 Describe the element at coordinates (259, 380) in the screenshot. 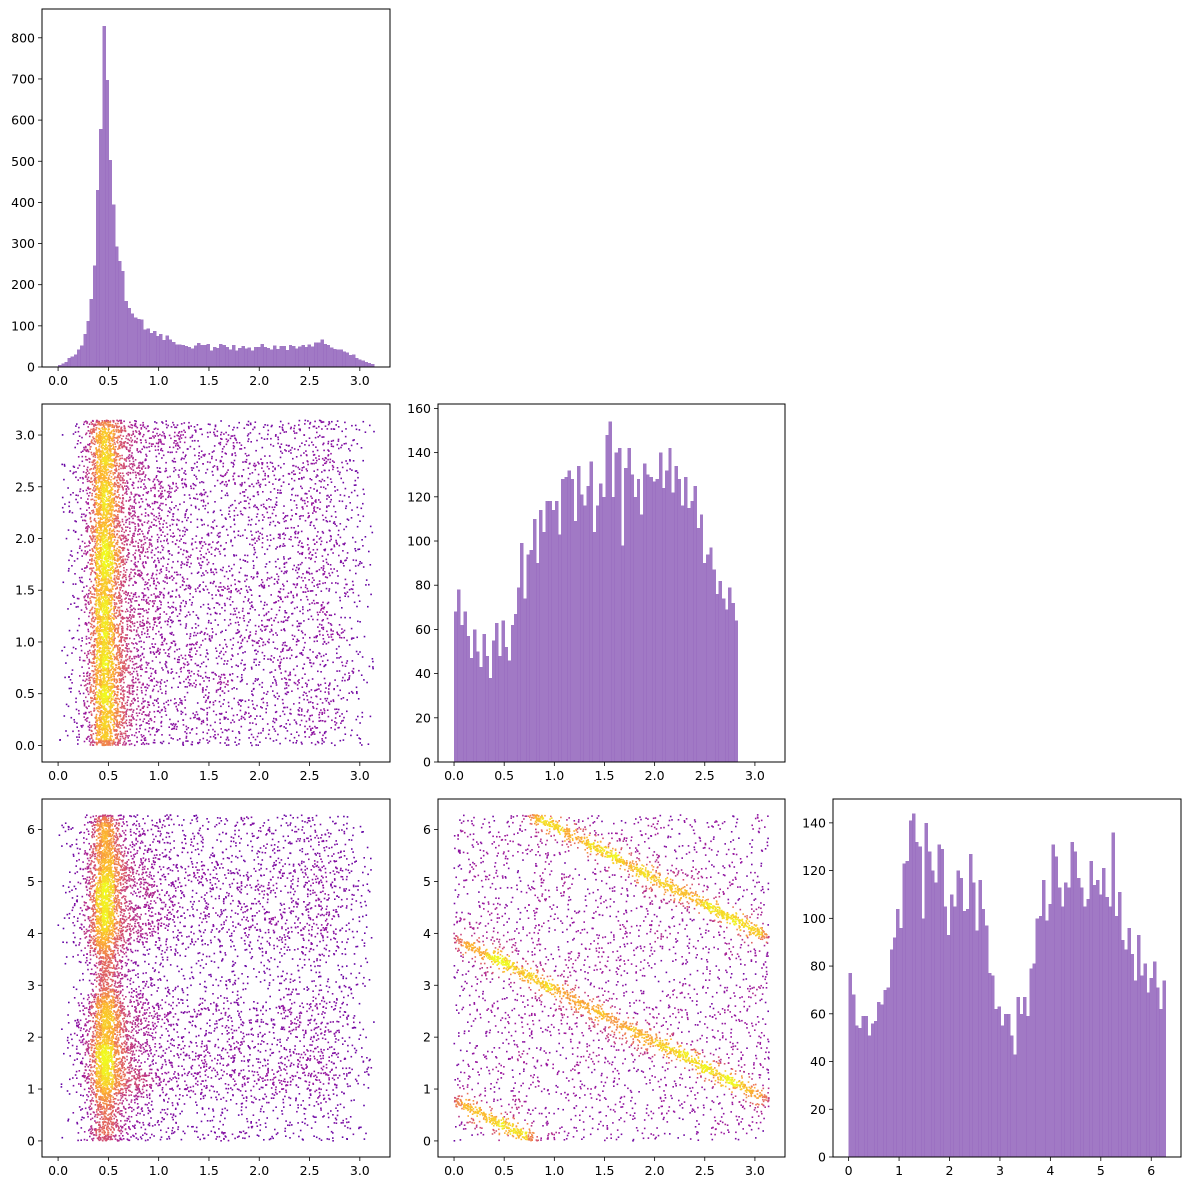

I see `x-tick-label: 2.0` at that location.